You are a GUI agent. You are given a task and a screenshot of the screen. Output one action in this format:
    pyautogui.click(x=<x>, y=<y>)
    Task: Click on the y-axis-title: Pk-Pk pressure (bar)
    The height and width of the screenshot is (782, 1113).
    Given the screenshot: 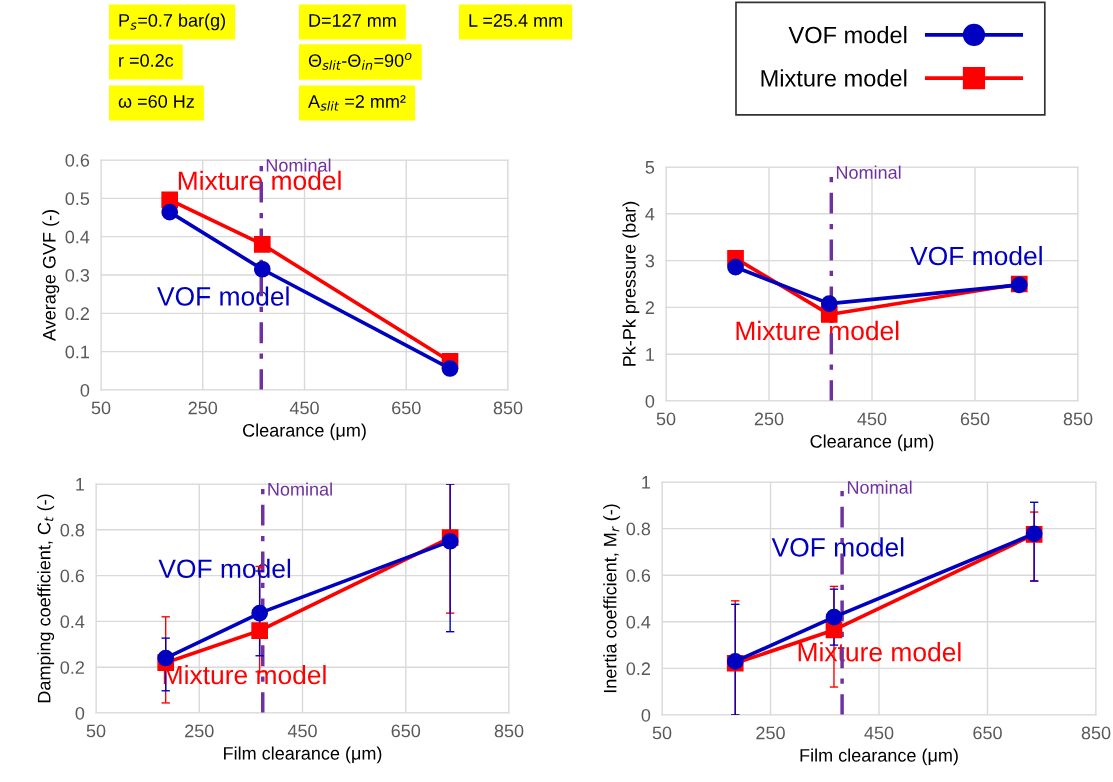 What is the action you would take?
    pyautogui.click(x=631, y=283)
    